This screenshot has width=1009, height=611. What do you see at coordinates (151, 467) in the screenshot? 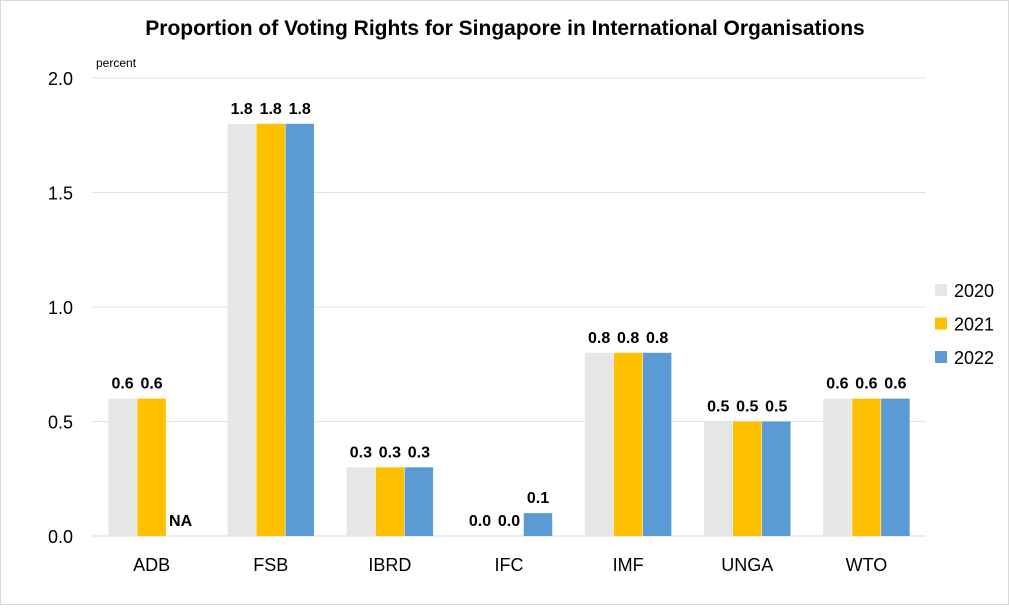
I see `bar-2021-ADB` at bounding box center [151, 467].